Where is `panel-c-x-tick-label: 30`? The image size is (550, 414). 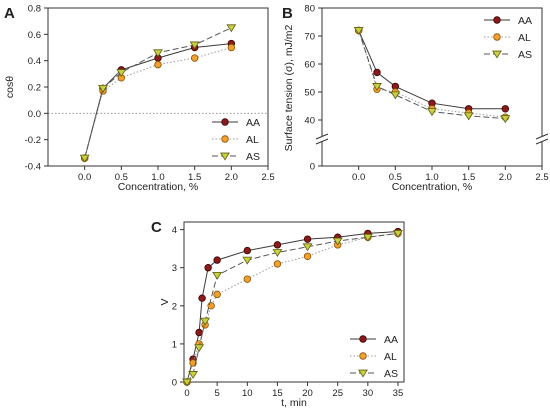 panel-c-x-tick-label: 30 is located at coordinates (368, 393).